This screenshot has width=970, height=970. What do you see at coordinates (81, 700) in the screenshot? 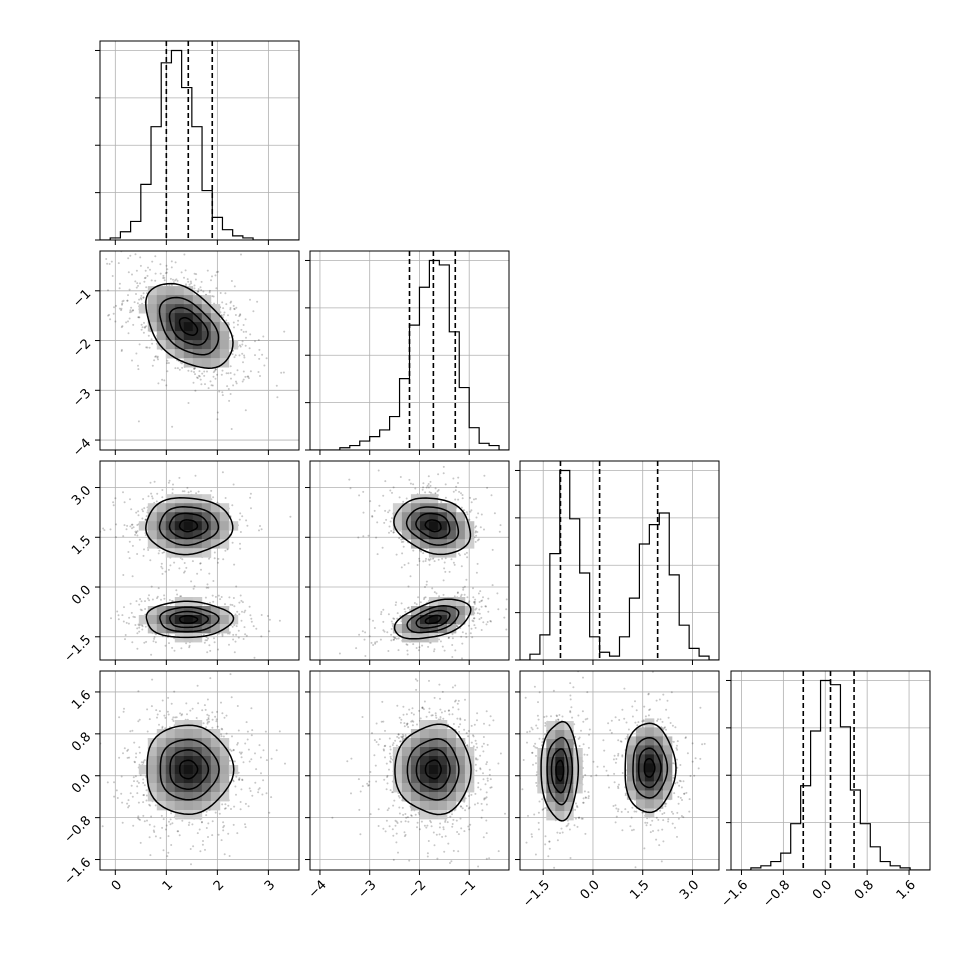
I see `y-tick-label: 1.6` at bounding box center [81, 700].